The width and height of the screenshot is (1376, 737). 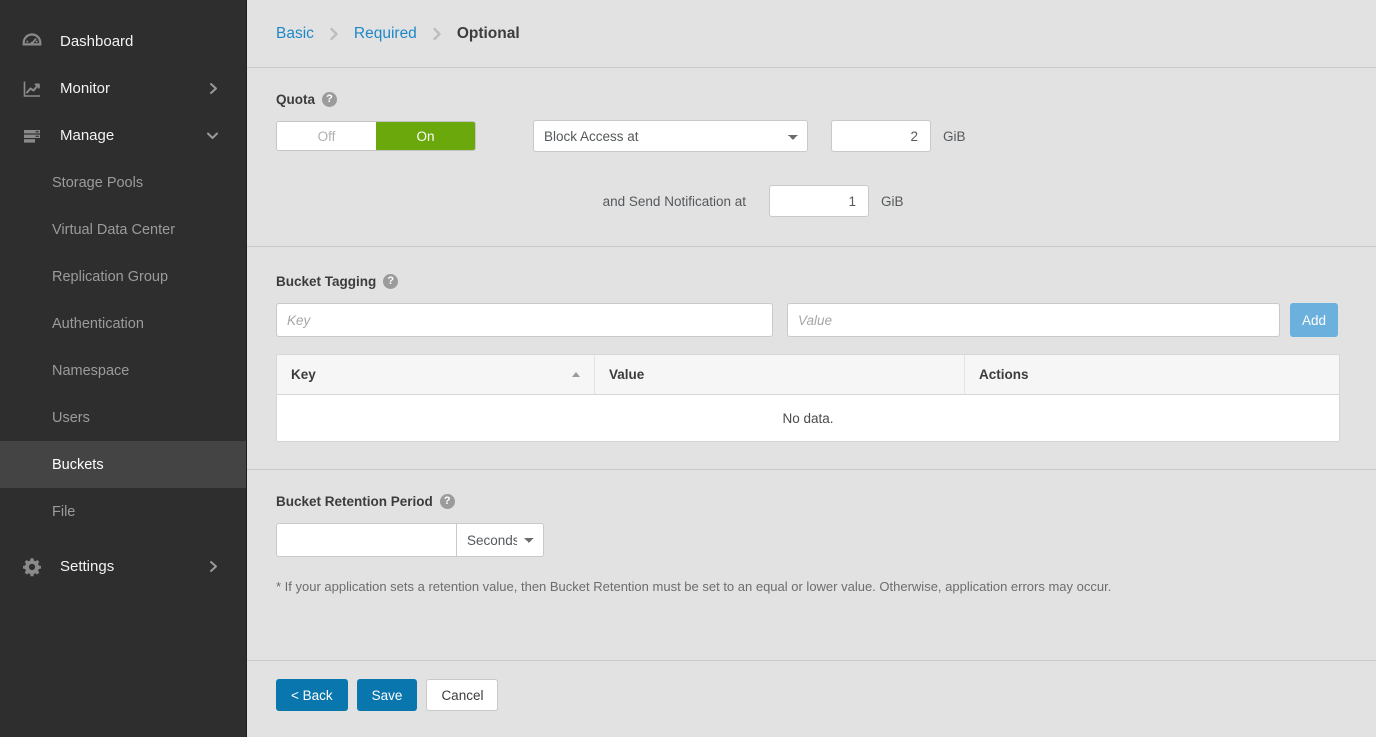 What do you see at coordinates (97, 41) in the screenshot?
I see `sidebar-item-label: Dashboard` at bounding box center [97, 41].